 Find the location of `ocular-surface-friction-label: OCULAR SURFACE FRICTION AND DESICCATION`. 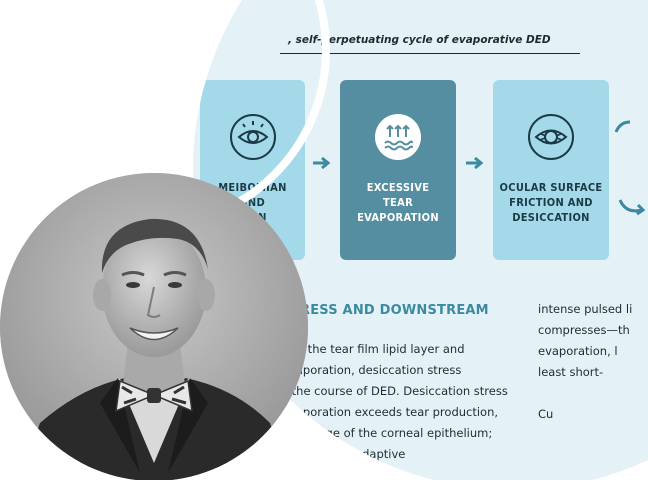

ocular-surface-friction-label: OCULAR SURFACE FRICTION AND DESICCATION is located at coordinates (551, 202).